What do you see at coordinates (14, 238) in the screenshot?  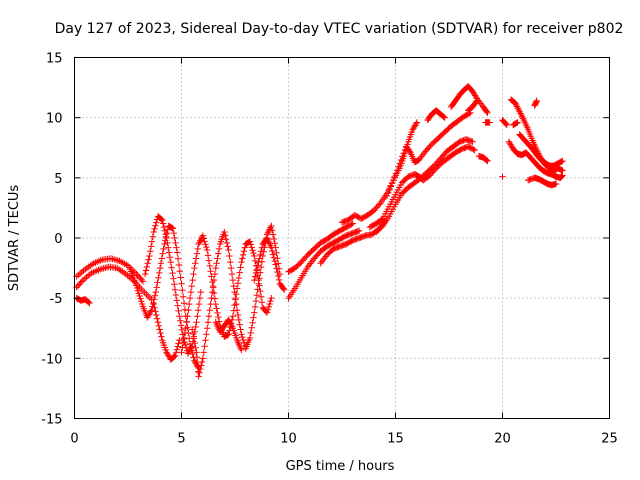 I see `y-axis-label: SDTVAR / TECUs` at bounding box center [14, 238].